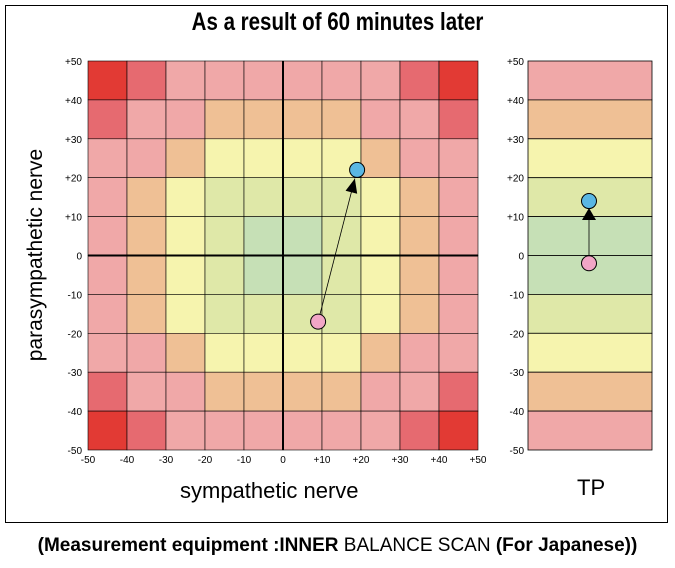 Image resolution: width=675 pixels, height=568 pixels. What do you see at coordinates (166, 460) in the screenshot?
I see `x-tick-label: -30` at bounding box center [166, 460].